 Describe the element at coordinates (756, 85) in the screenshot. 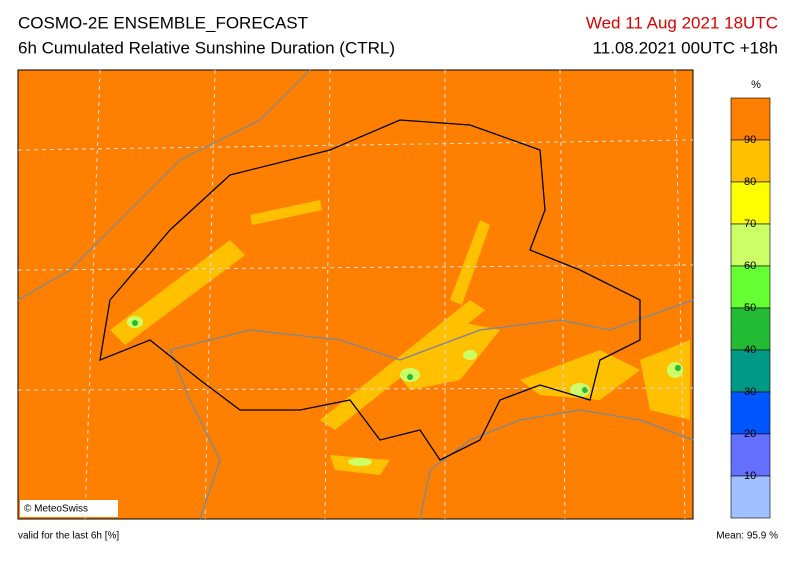

I see `colorbar-unit: %` at that location.